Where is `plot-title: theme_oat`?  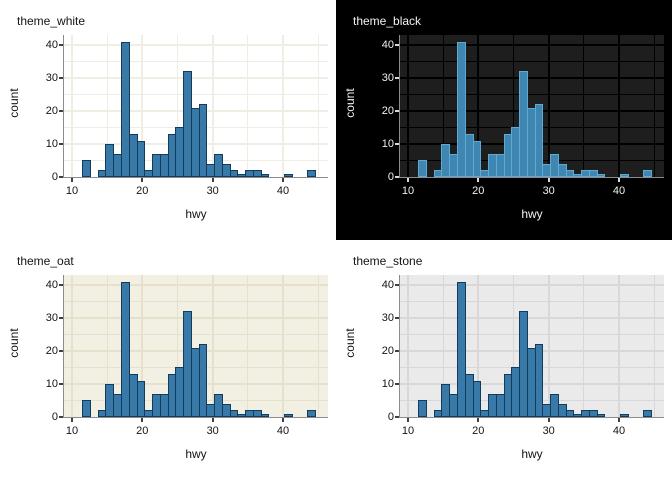 plot-title: theme_oat is located at coordinates (45, 261).